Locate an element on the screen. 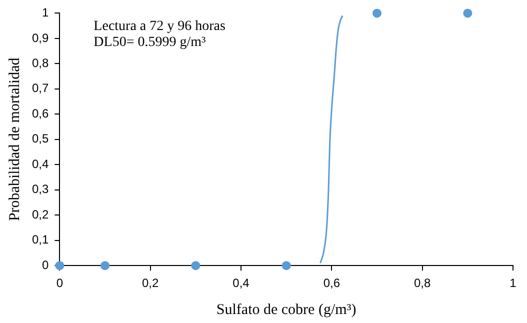  y-tick-label: 0,3 is located at coordinates (40, 189).